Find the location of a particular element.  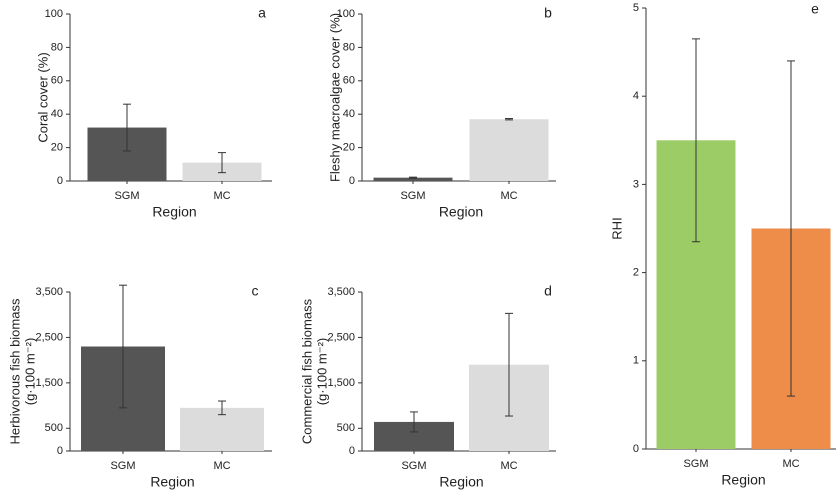

y-tick-label: 3 is located at coordinates (636, 184).